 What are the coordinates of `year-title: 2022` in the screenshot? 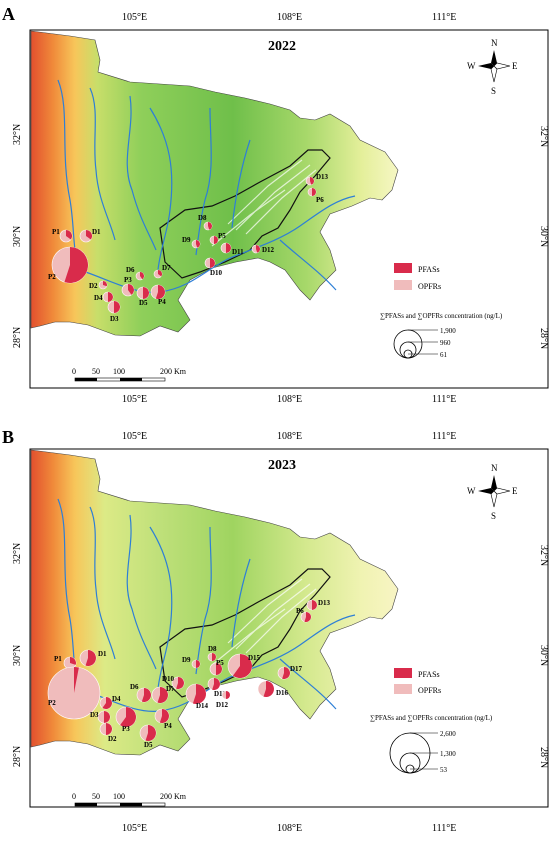 It's located at (282, 46).